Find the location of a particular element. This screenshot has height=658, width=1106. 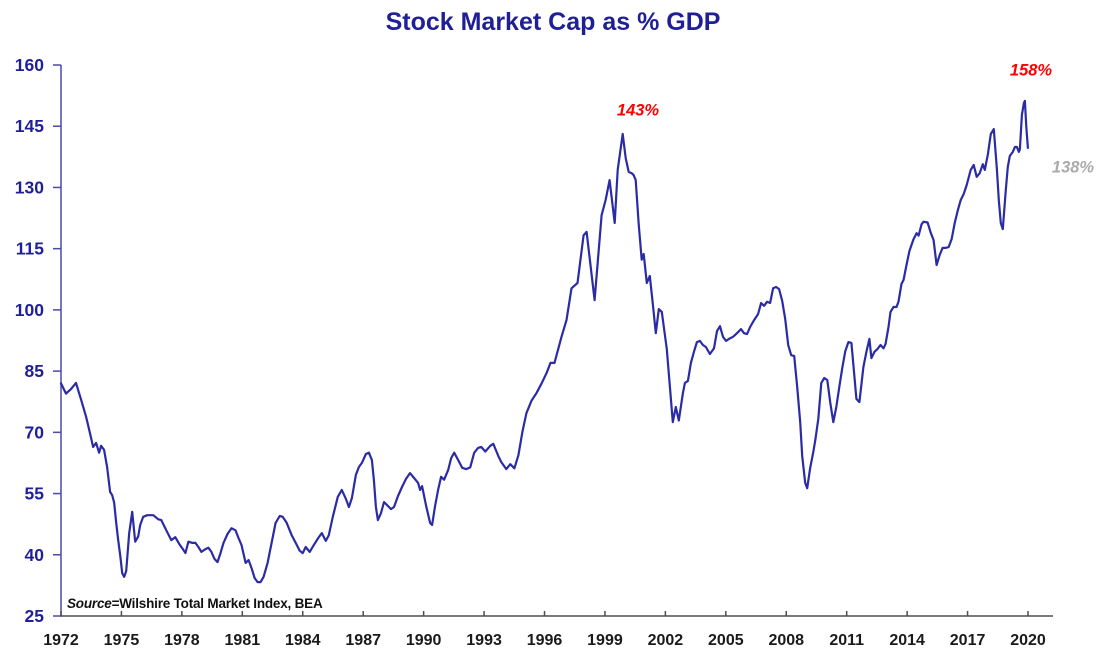

annotation-2020-peak: 158% is located at coordinates (1031, 70).